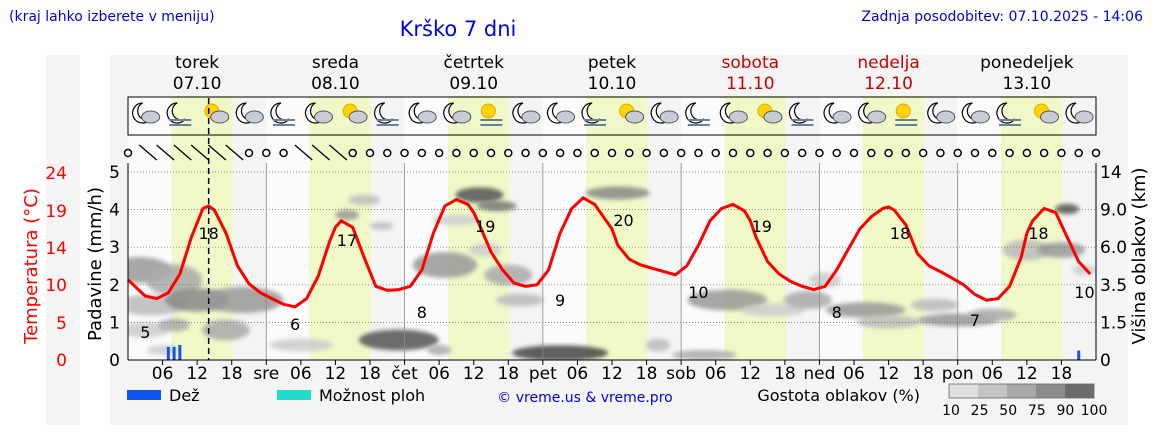  I want to click on location-hint: (kraj lahko izberete v meniju), so click(112, 17).